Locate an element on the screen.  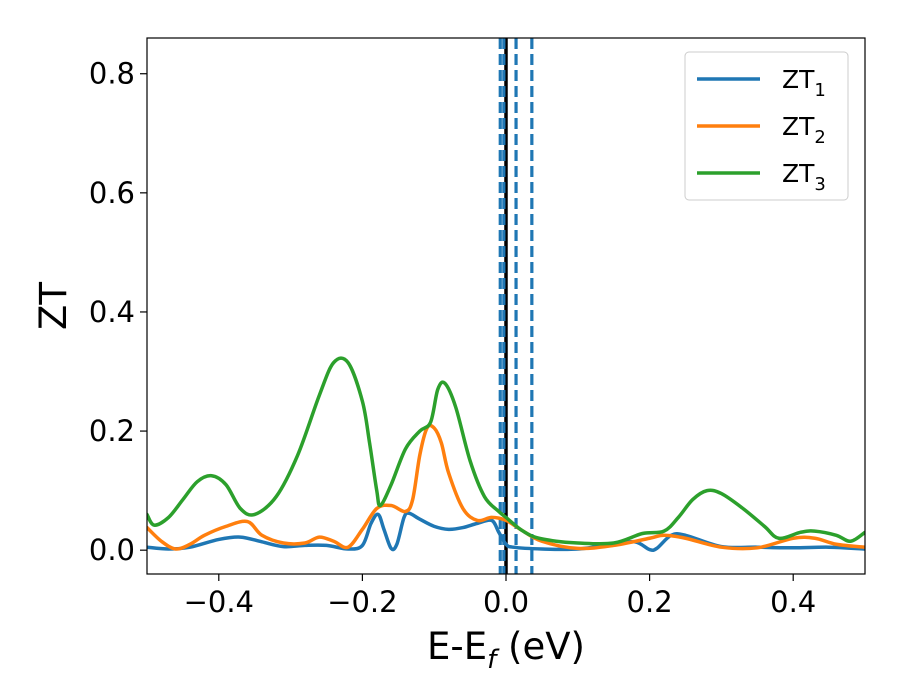
x-tick-label: 0.0 is located at coordinates (506, 602).